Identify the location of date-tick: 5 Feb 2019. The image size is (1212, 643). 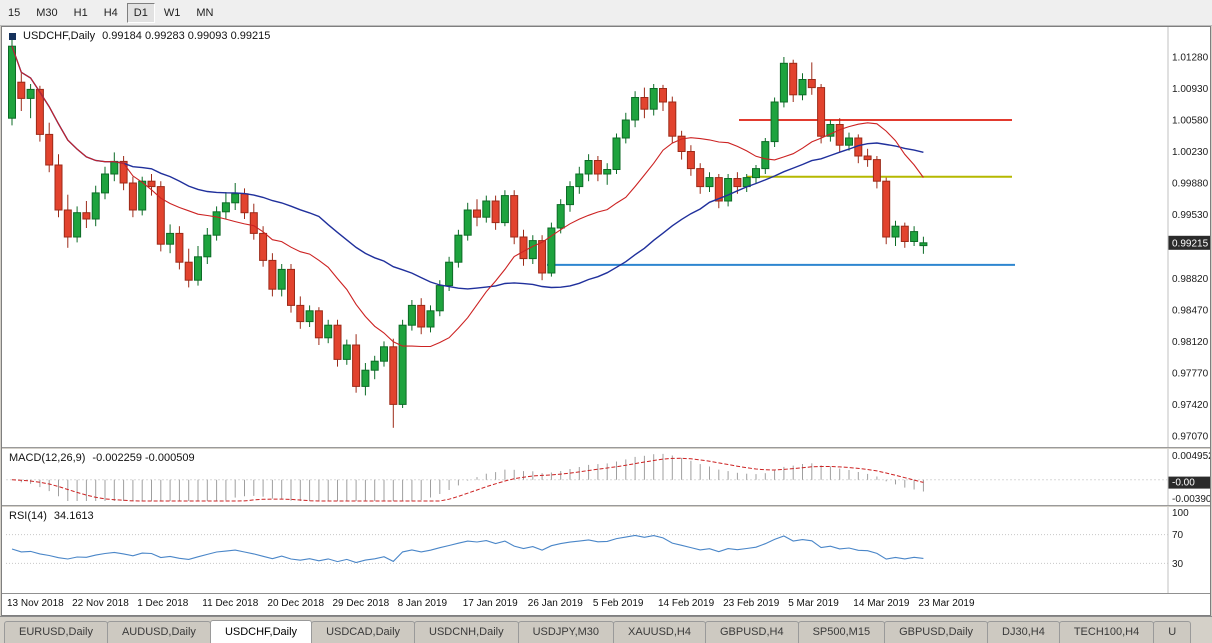
(618, 603).